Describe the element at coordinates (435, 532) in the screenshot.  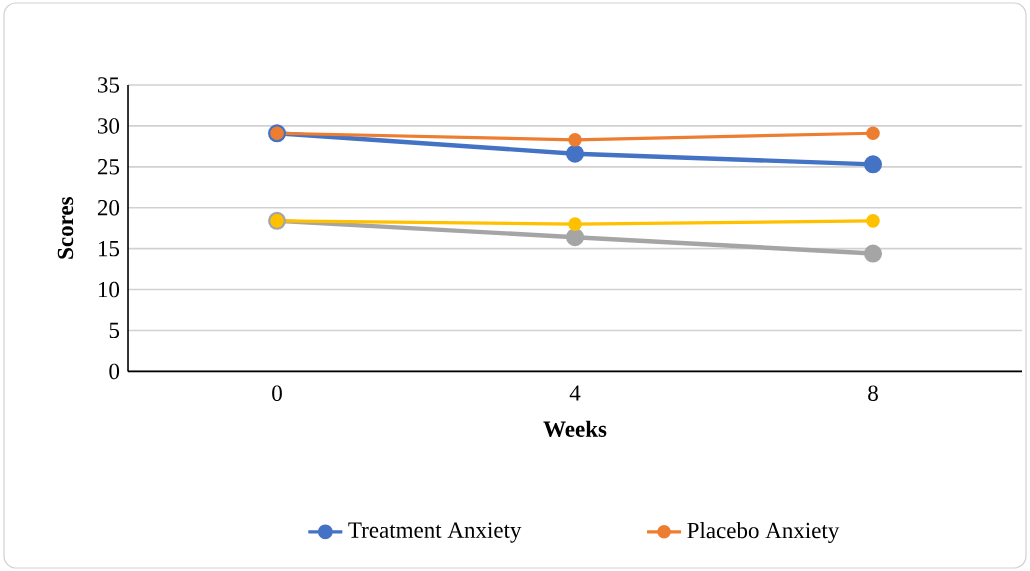
I see `legend-label: Treatment Anxiety` at that location.